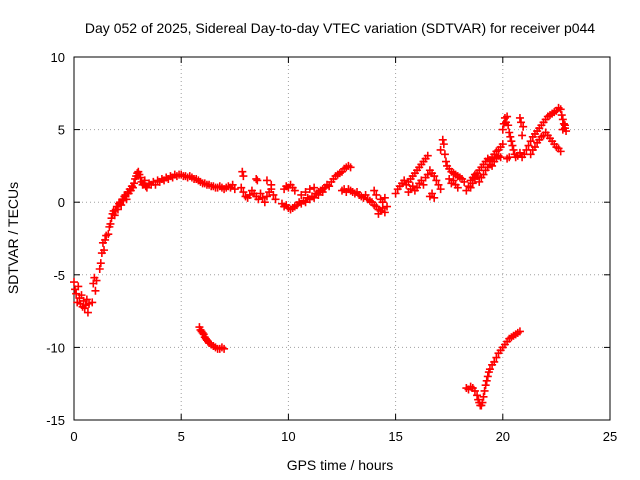 Image resolution: width=640 pixels, height=480 pixels. Describe the element at coordinates (58, 57) in the screenshot. I see `y-tick-label: 10` at that location.